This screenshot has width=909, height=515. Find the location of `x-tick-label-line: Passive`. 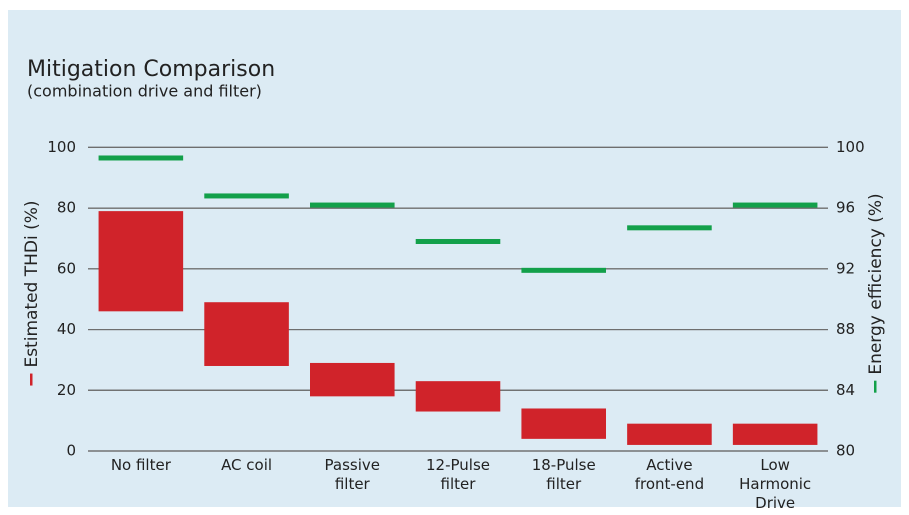

x-tick-label-line: Passive is located at coordinates (352, 465).